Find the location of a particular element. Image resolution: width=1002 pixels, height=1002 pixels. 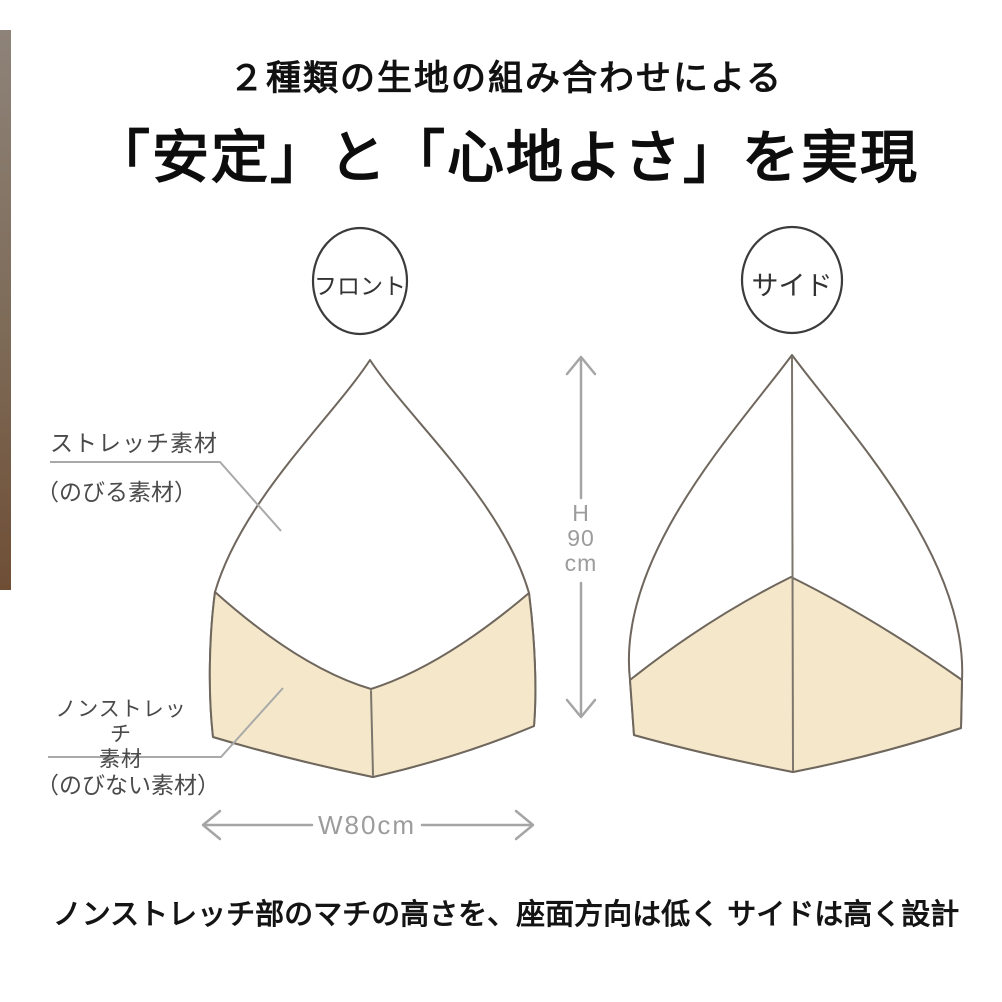

width-dimension-arrow is located at coordinates (368, 825).